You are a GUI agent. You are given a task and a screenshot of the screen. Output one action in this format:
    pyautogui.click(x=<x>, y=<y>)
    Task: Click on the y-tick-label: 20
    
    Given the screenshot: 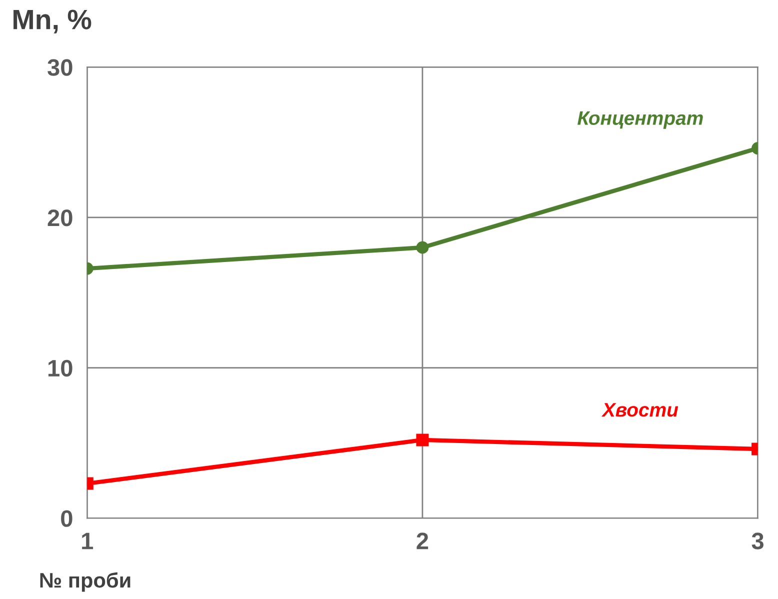 What is the action you would take?
    pyautogui.click(x=60, y=218)
    